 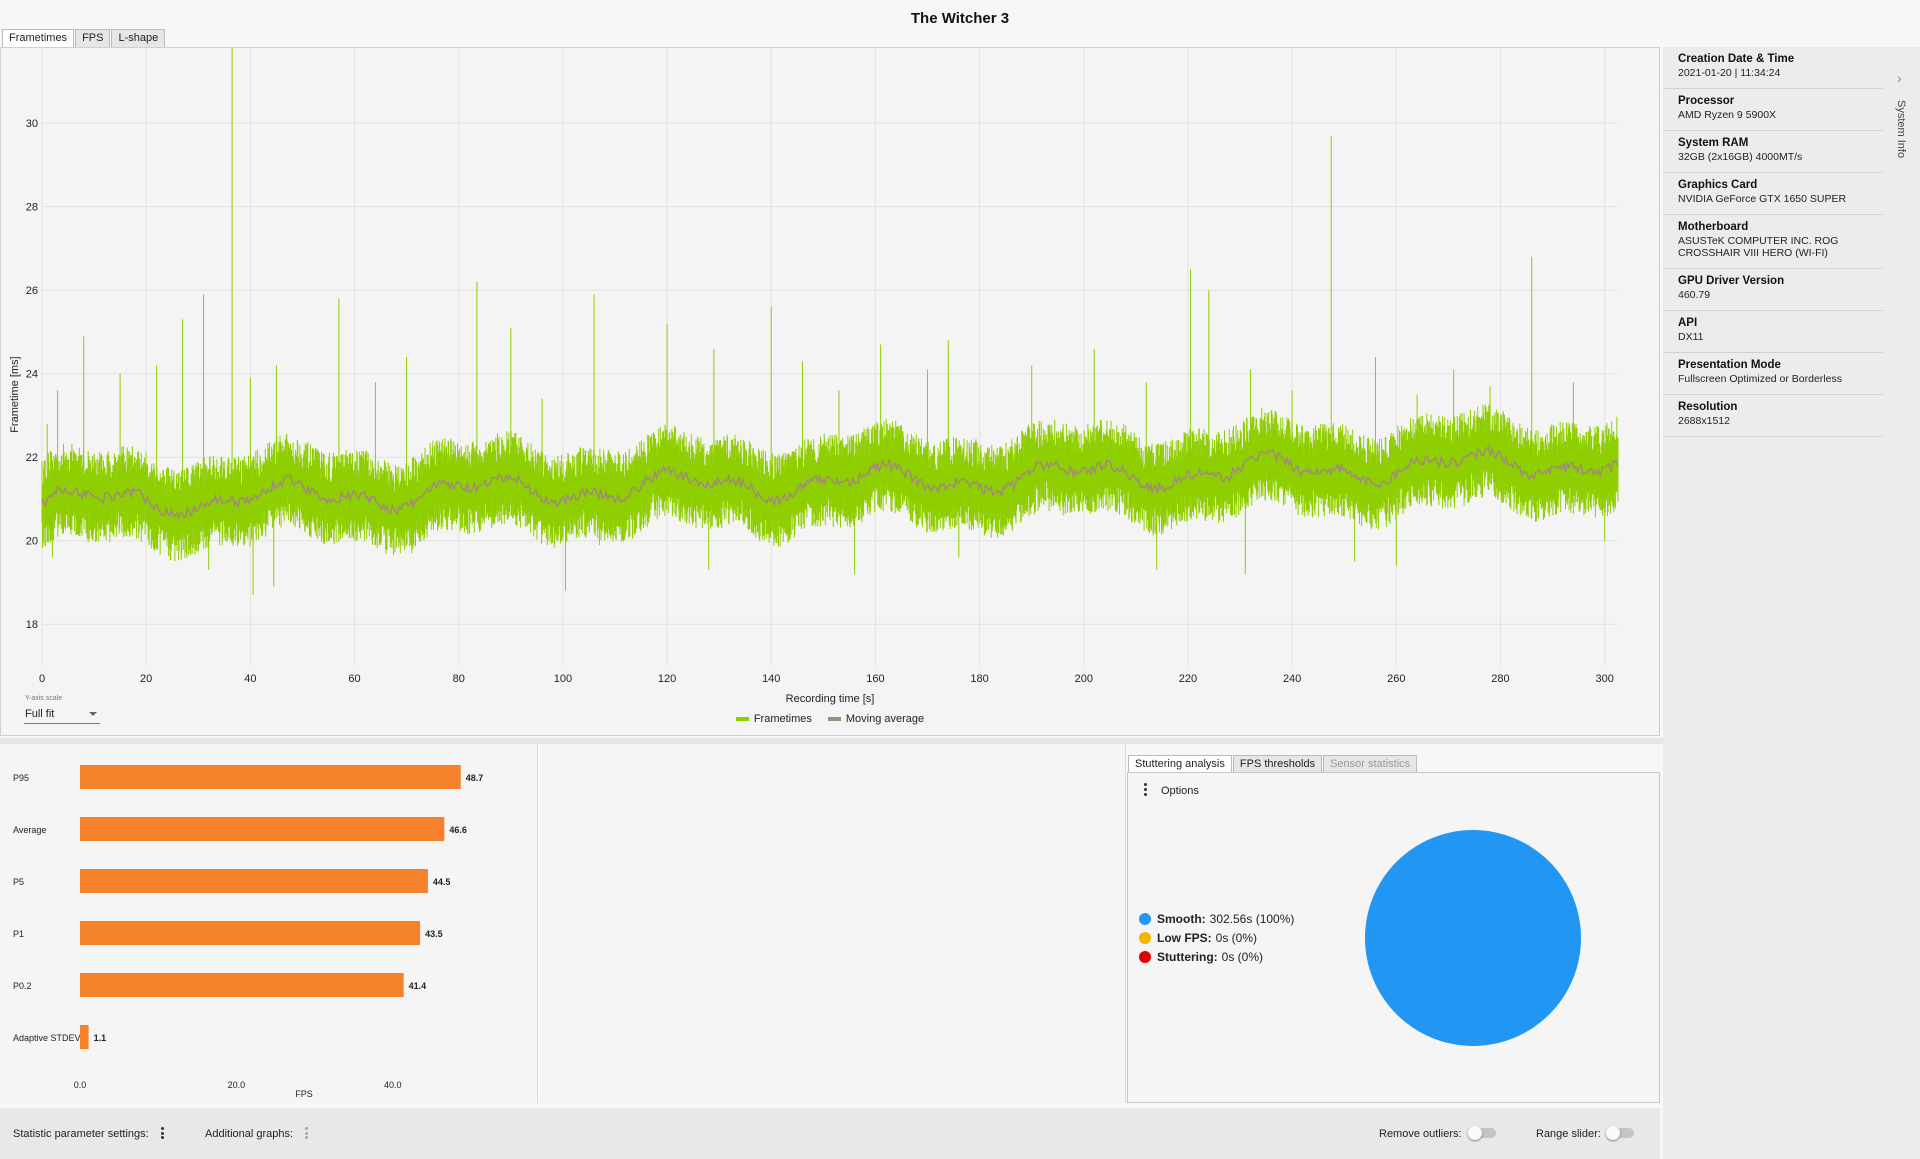 I want to click on legend-item-moving-average: Moving average, so click(x=876, y=719).